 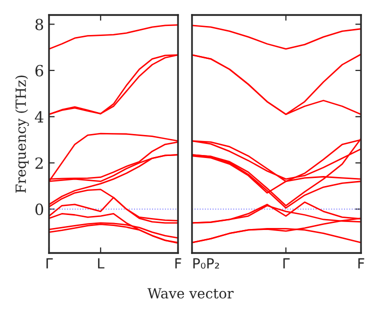 I want to click on y-tick-label: 8, so click(x=39, y=24).